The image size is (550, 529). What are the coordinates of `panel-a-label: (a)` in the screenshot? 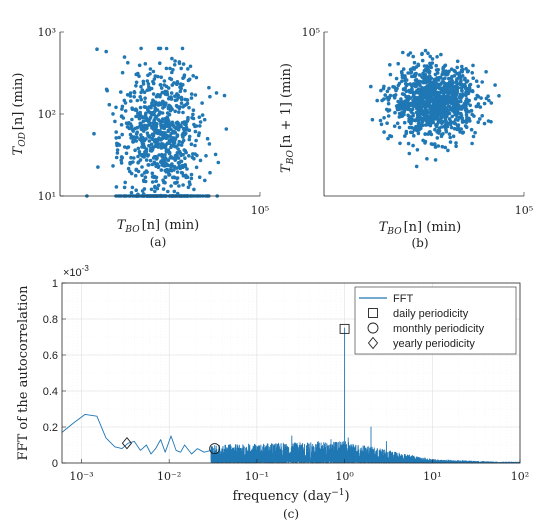 It's located at (158, 242).